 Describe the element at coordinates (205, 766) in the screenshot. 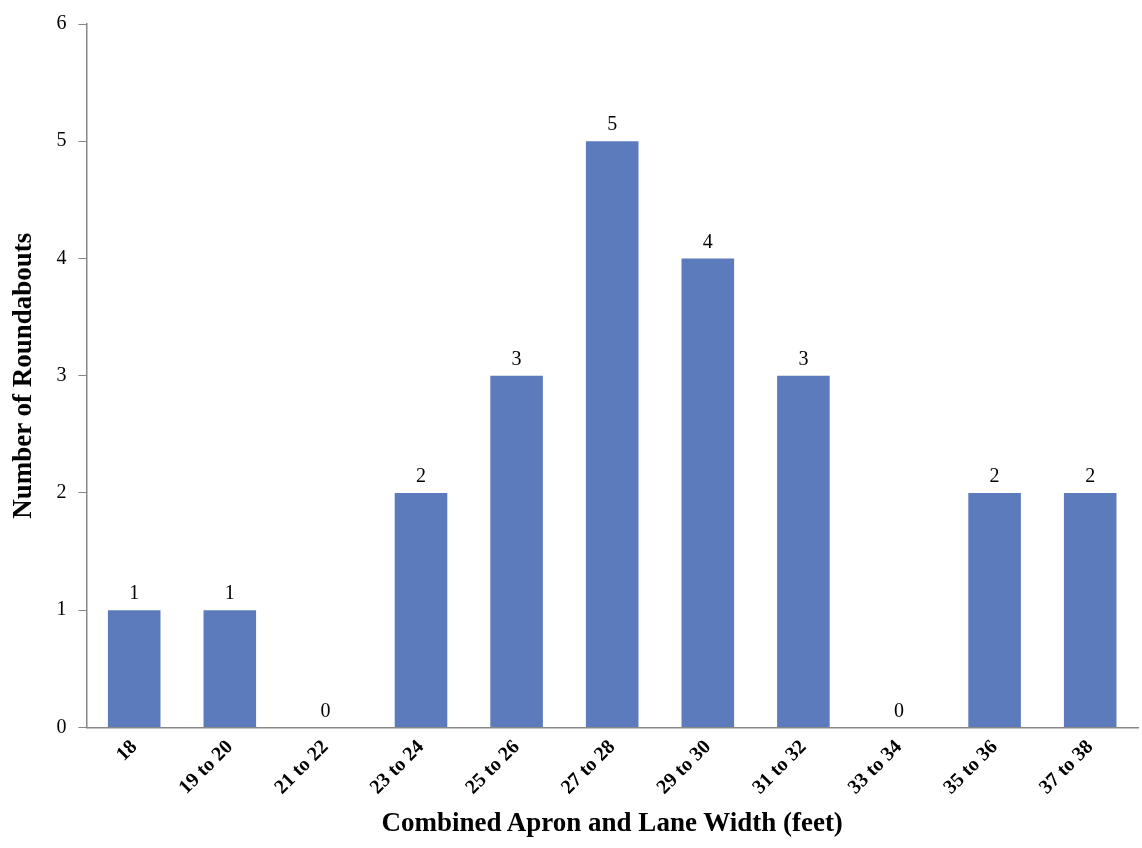

I see `x-tick-label: 19 to 20` at that location.